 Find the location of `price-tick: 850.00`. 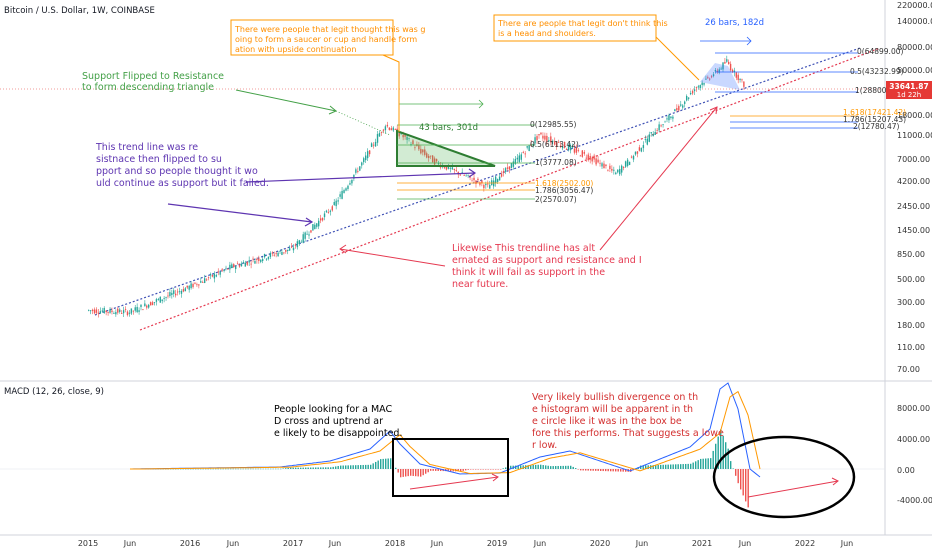

price-tick: 850.00 is located at coordinates (911, 254).